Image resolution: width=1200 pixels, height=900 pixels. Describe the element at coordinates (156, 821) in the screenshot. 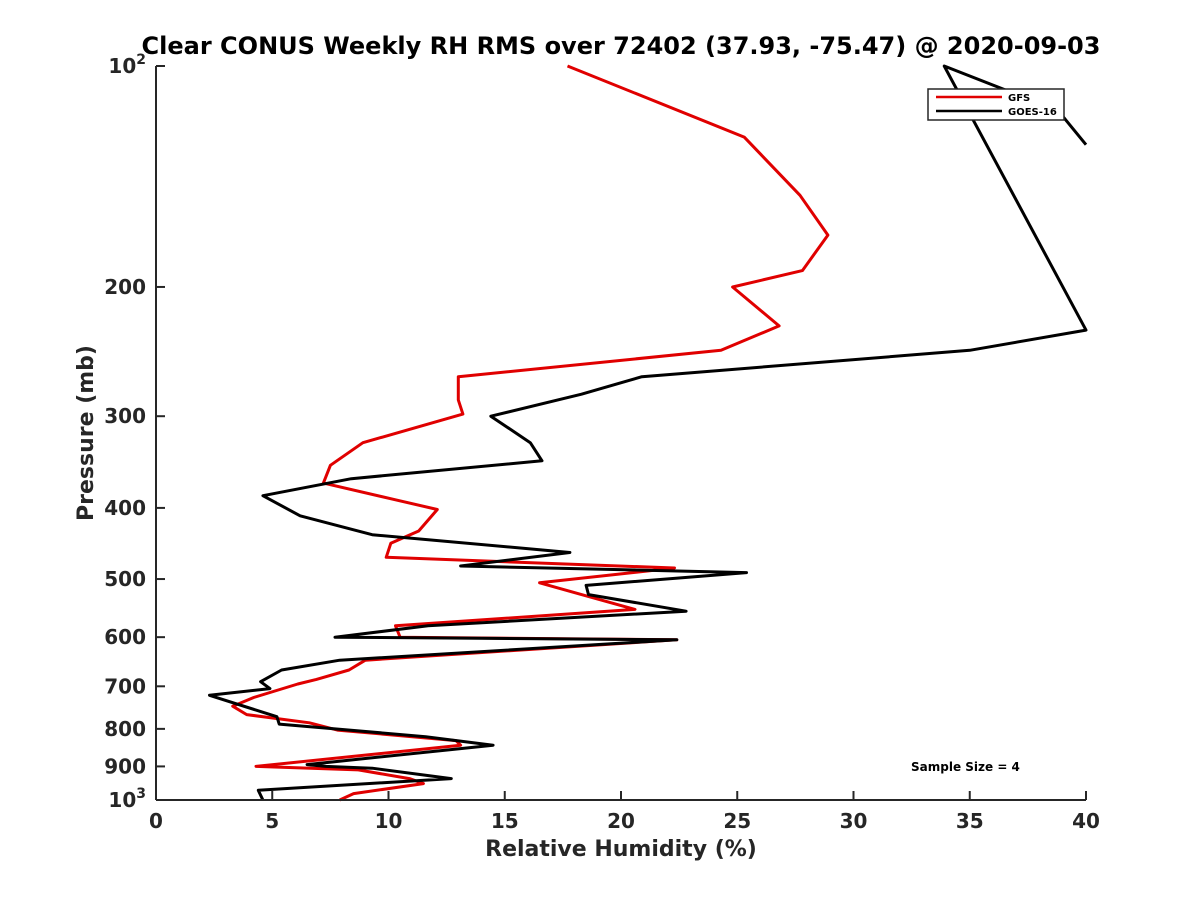

I see `x-tick-label: 0` at that location.